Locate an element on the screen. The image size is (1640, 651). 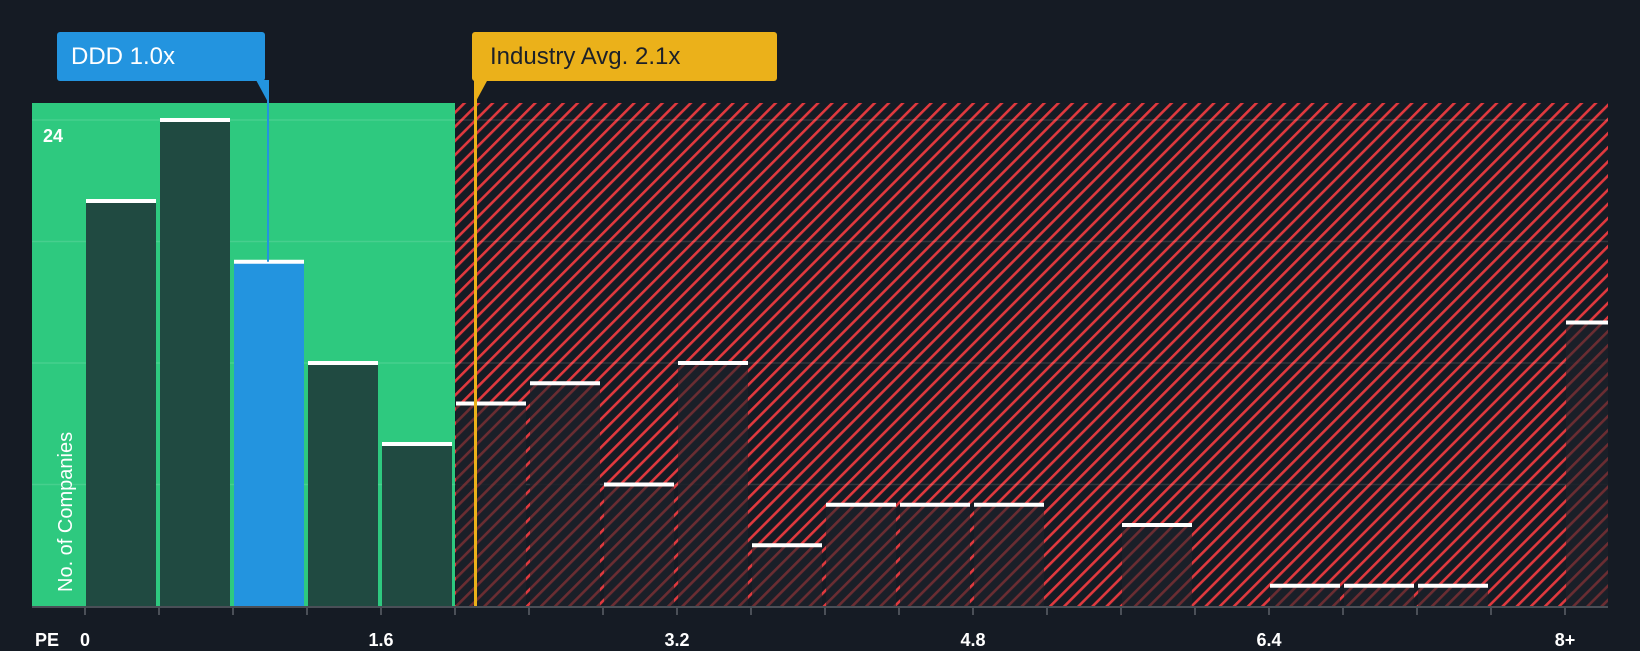
x-tick-label: 0 is located at coordinates (85, 640).